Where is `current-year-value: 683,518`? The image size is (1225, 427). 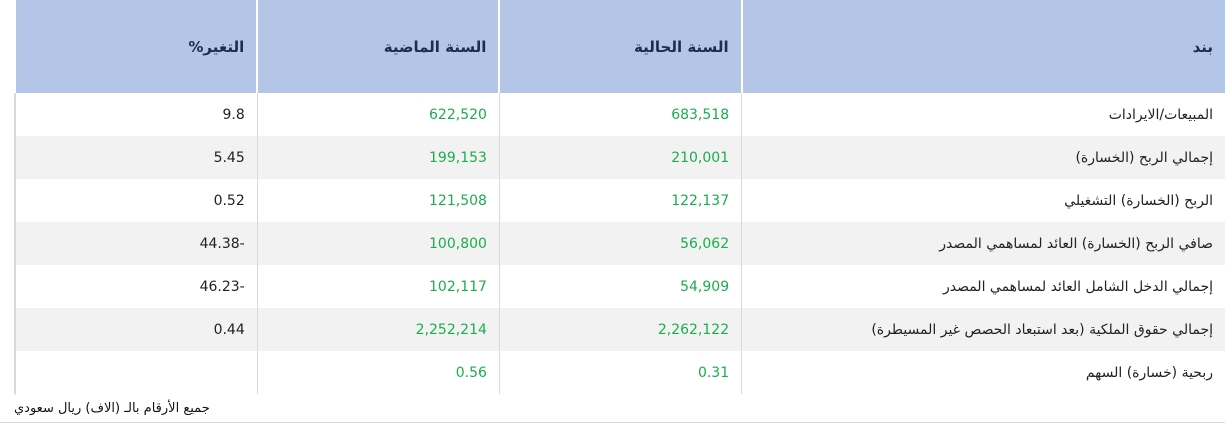 current-year-value: 683,518 is located at coordinates (620, 114).